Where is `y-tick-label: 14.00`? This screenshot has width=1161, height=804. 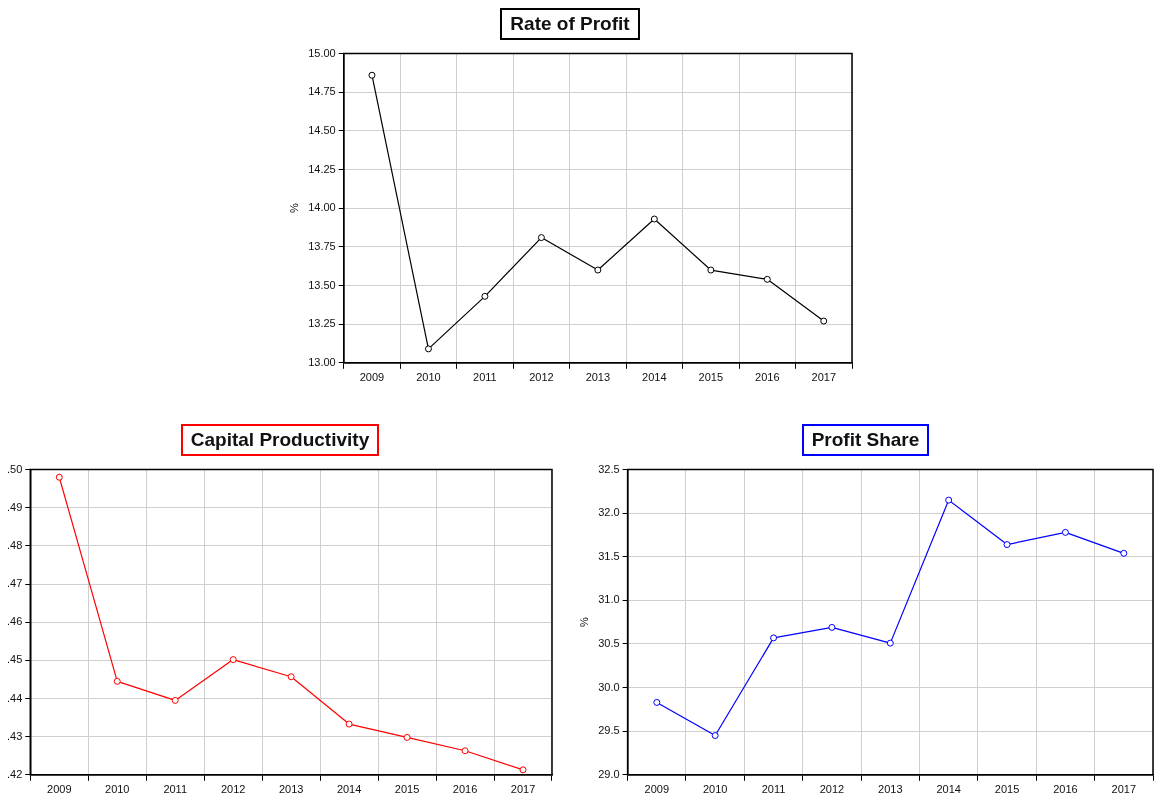
y-tick-label: 14.00 is located at coordinates (322, 207).